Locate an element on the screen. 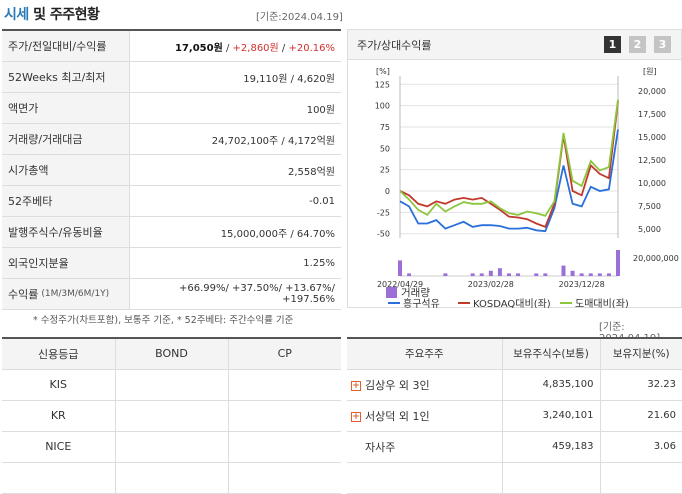 The width and height of the screenshot is (682, 494). column-header: 신용등급 is located at coordinates (59, 354).